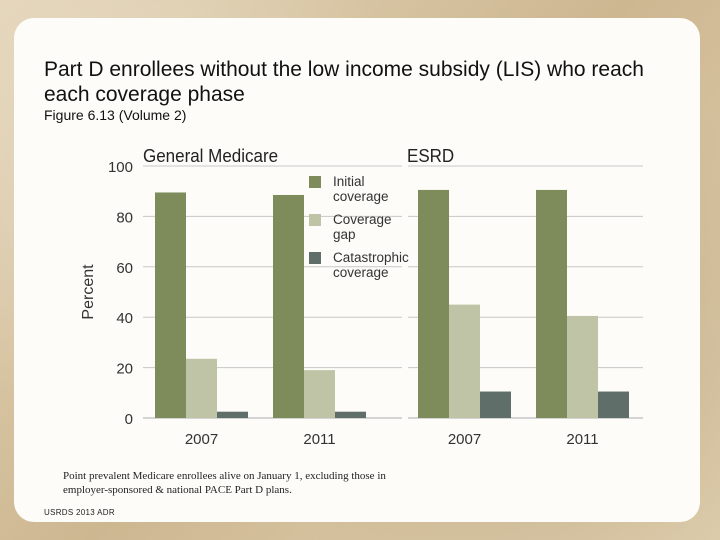  I want to click on panel-title: ESRD, so click(430, 155).